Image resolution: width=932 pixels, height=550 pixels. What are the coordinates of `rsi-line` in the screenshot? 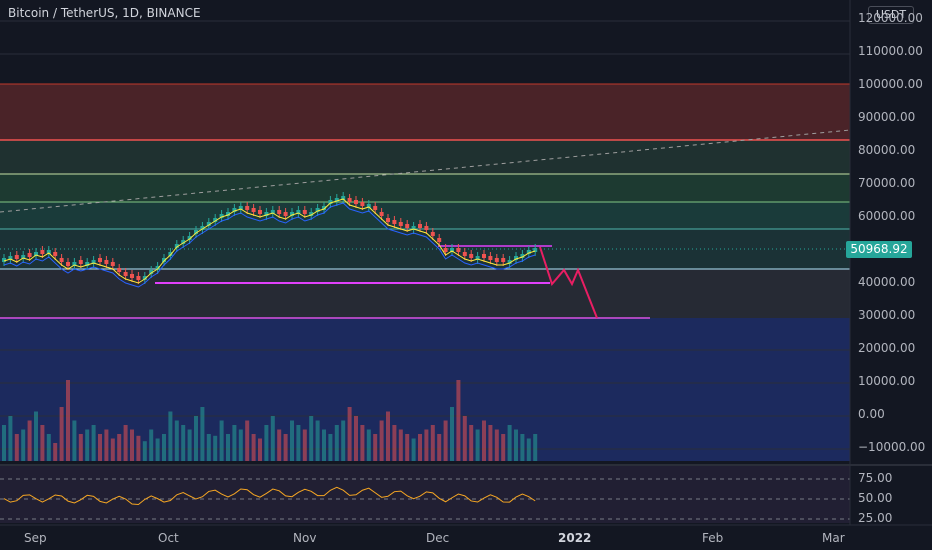 It's located at (269, 495).